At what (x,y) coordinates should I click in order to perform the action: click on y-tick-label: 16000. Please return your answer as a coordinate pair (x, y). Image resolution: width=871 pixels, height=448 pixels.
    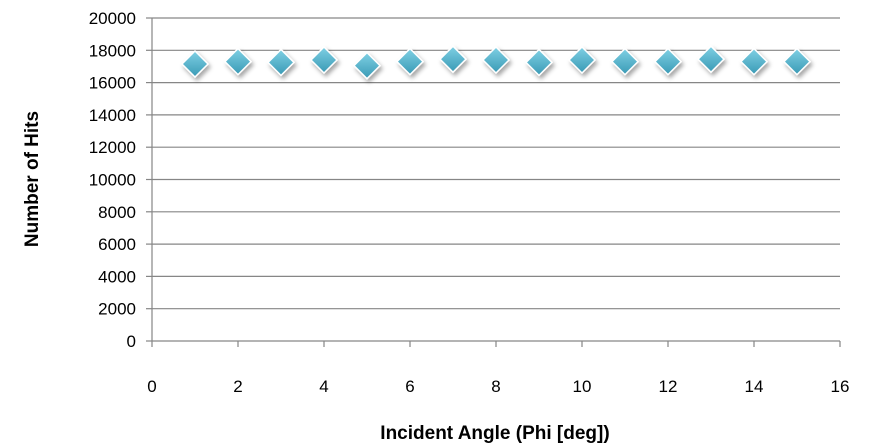
    Looking at the image, I should click on (112, 83).